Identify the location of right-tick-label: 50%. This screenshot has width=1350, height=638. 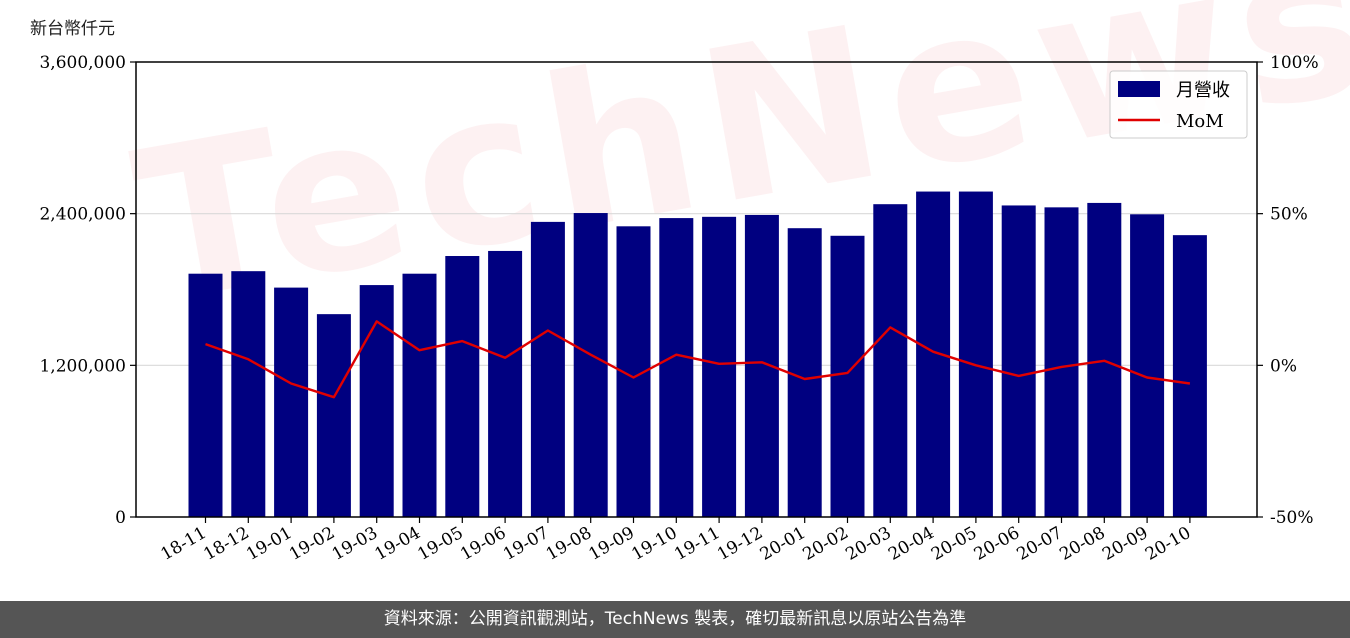
(1289, 215).